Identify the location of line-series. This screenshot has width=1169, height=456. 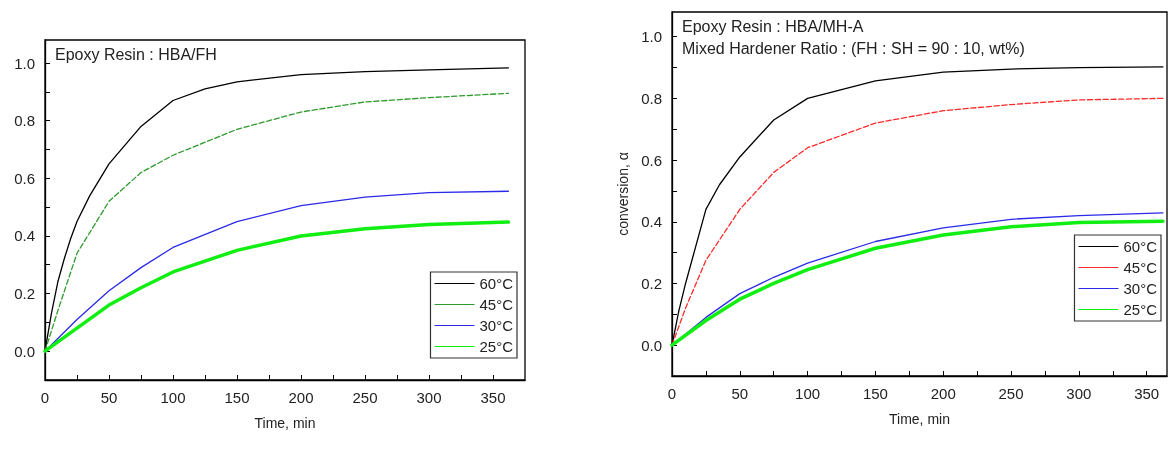
(277, 286).